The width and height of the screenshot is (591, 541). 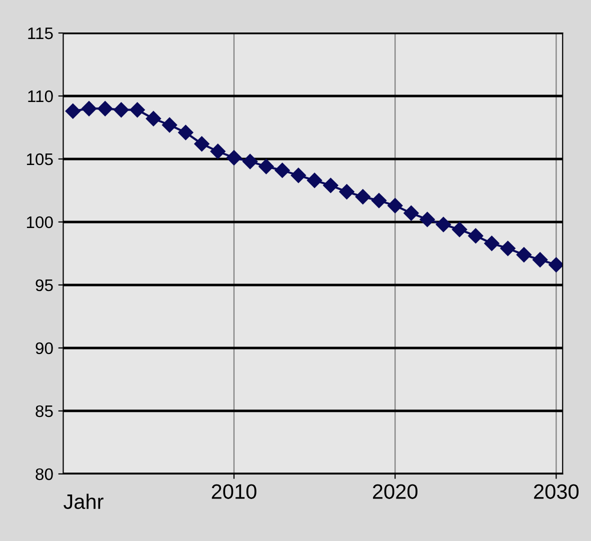 I want to click on y-tick-label: 100, so click(x=39, y=222).